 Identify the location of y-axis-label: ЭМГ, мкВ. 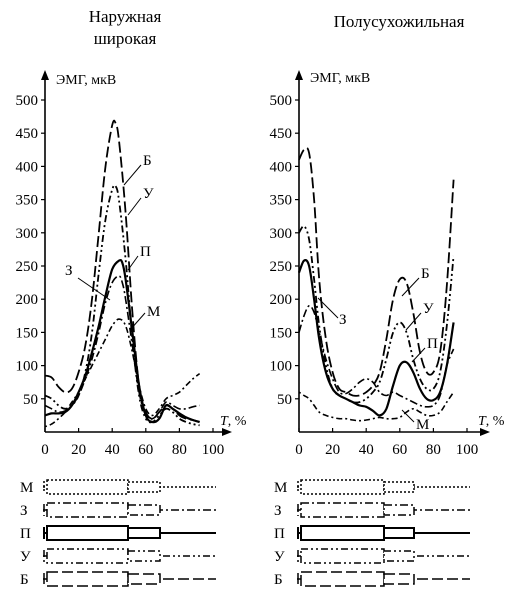
(340, 78).